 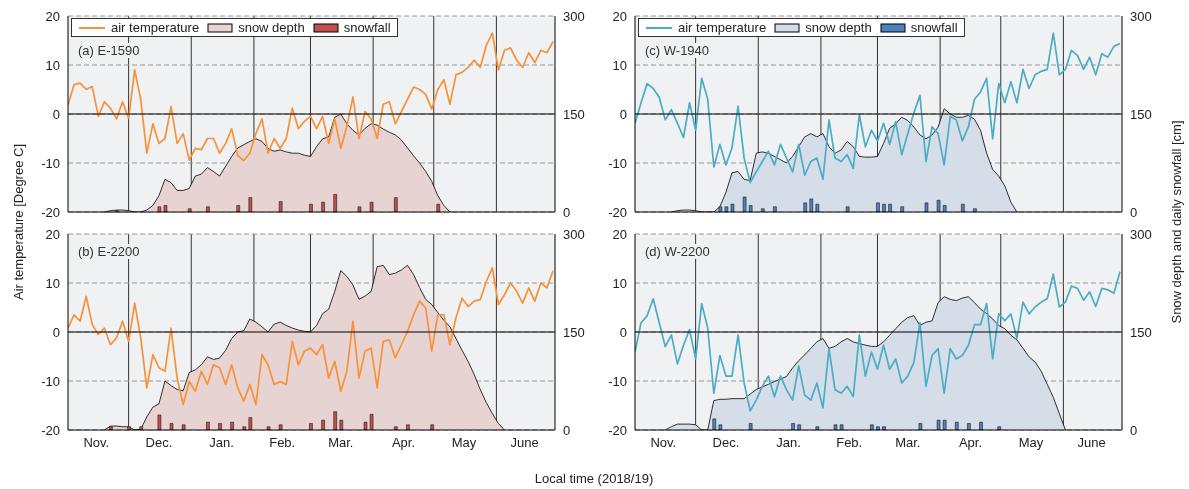 What do you see at coordinates (594, 478) in the screenshot?
I see `x-axis-title: Local time (2018/19)` at bounding box center [594, 478].